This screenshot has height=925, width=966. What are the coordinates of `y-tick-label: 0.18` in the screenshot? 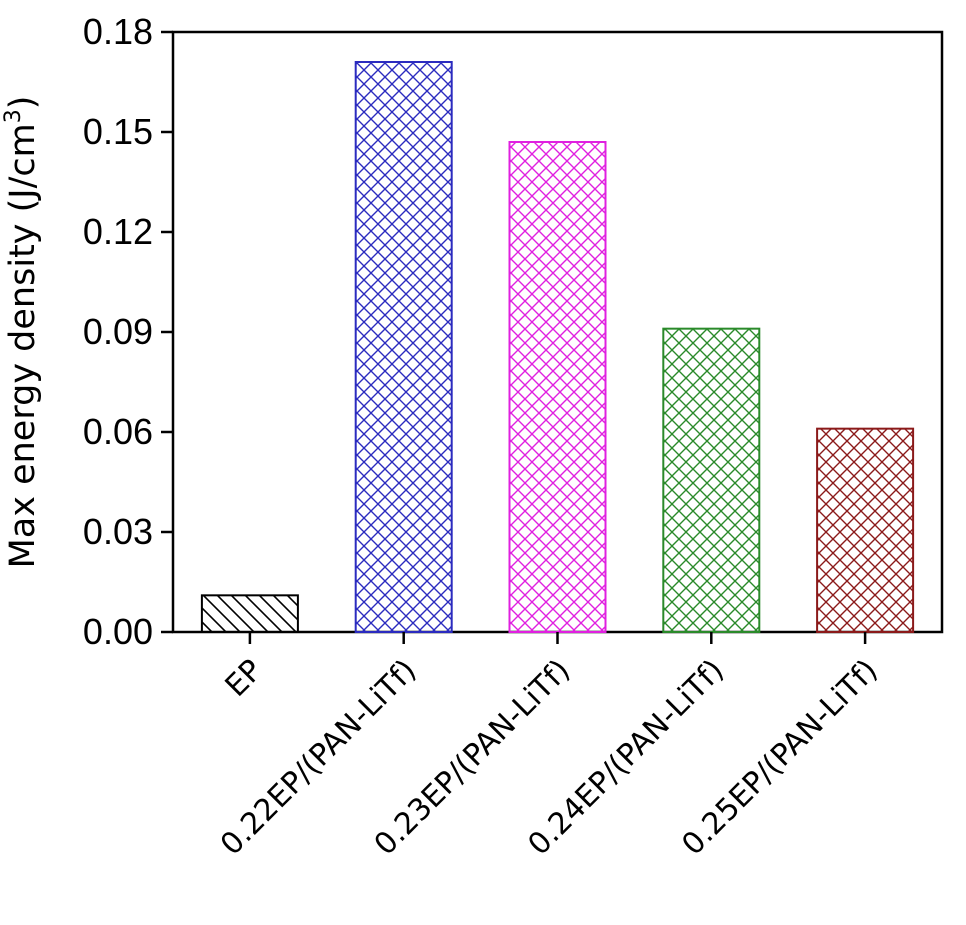 It's located at (118, 31).